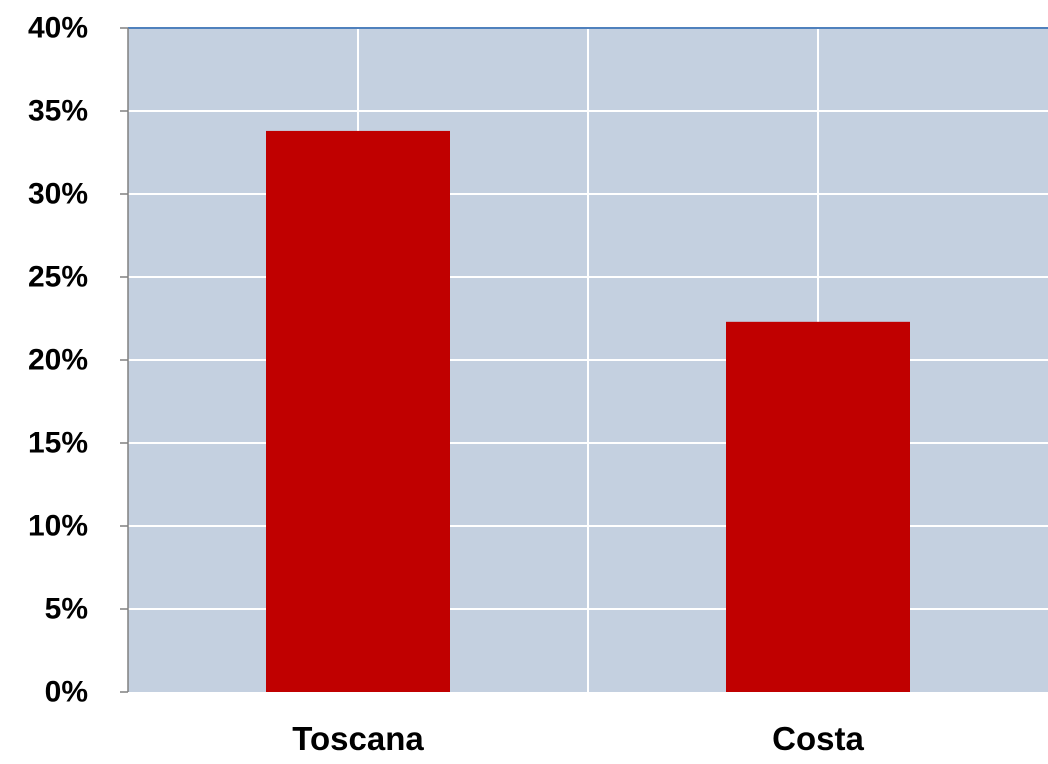 The image size is (1048, 764). I want to click on y-tick-label: 40%, so click(58, 28).